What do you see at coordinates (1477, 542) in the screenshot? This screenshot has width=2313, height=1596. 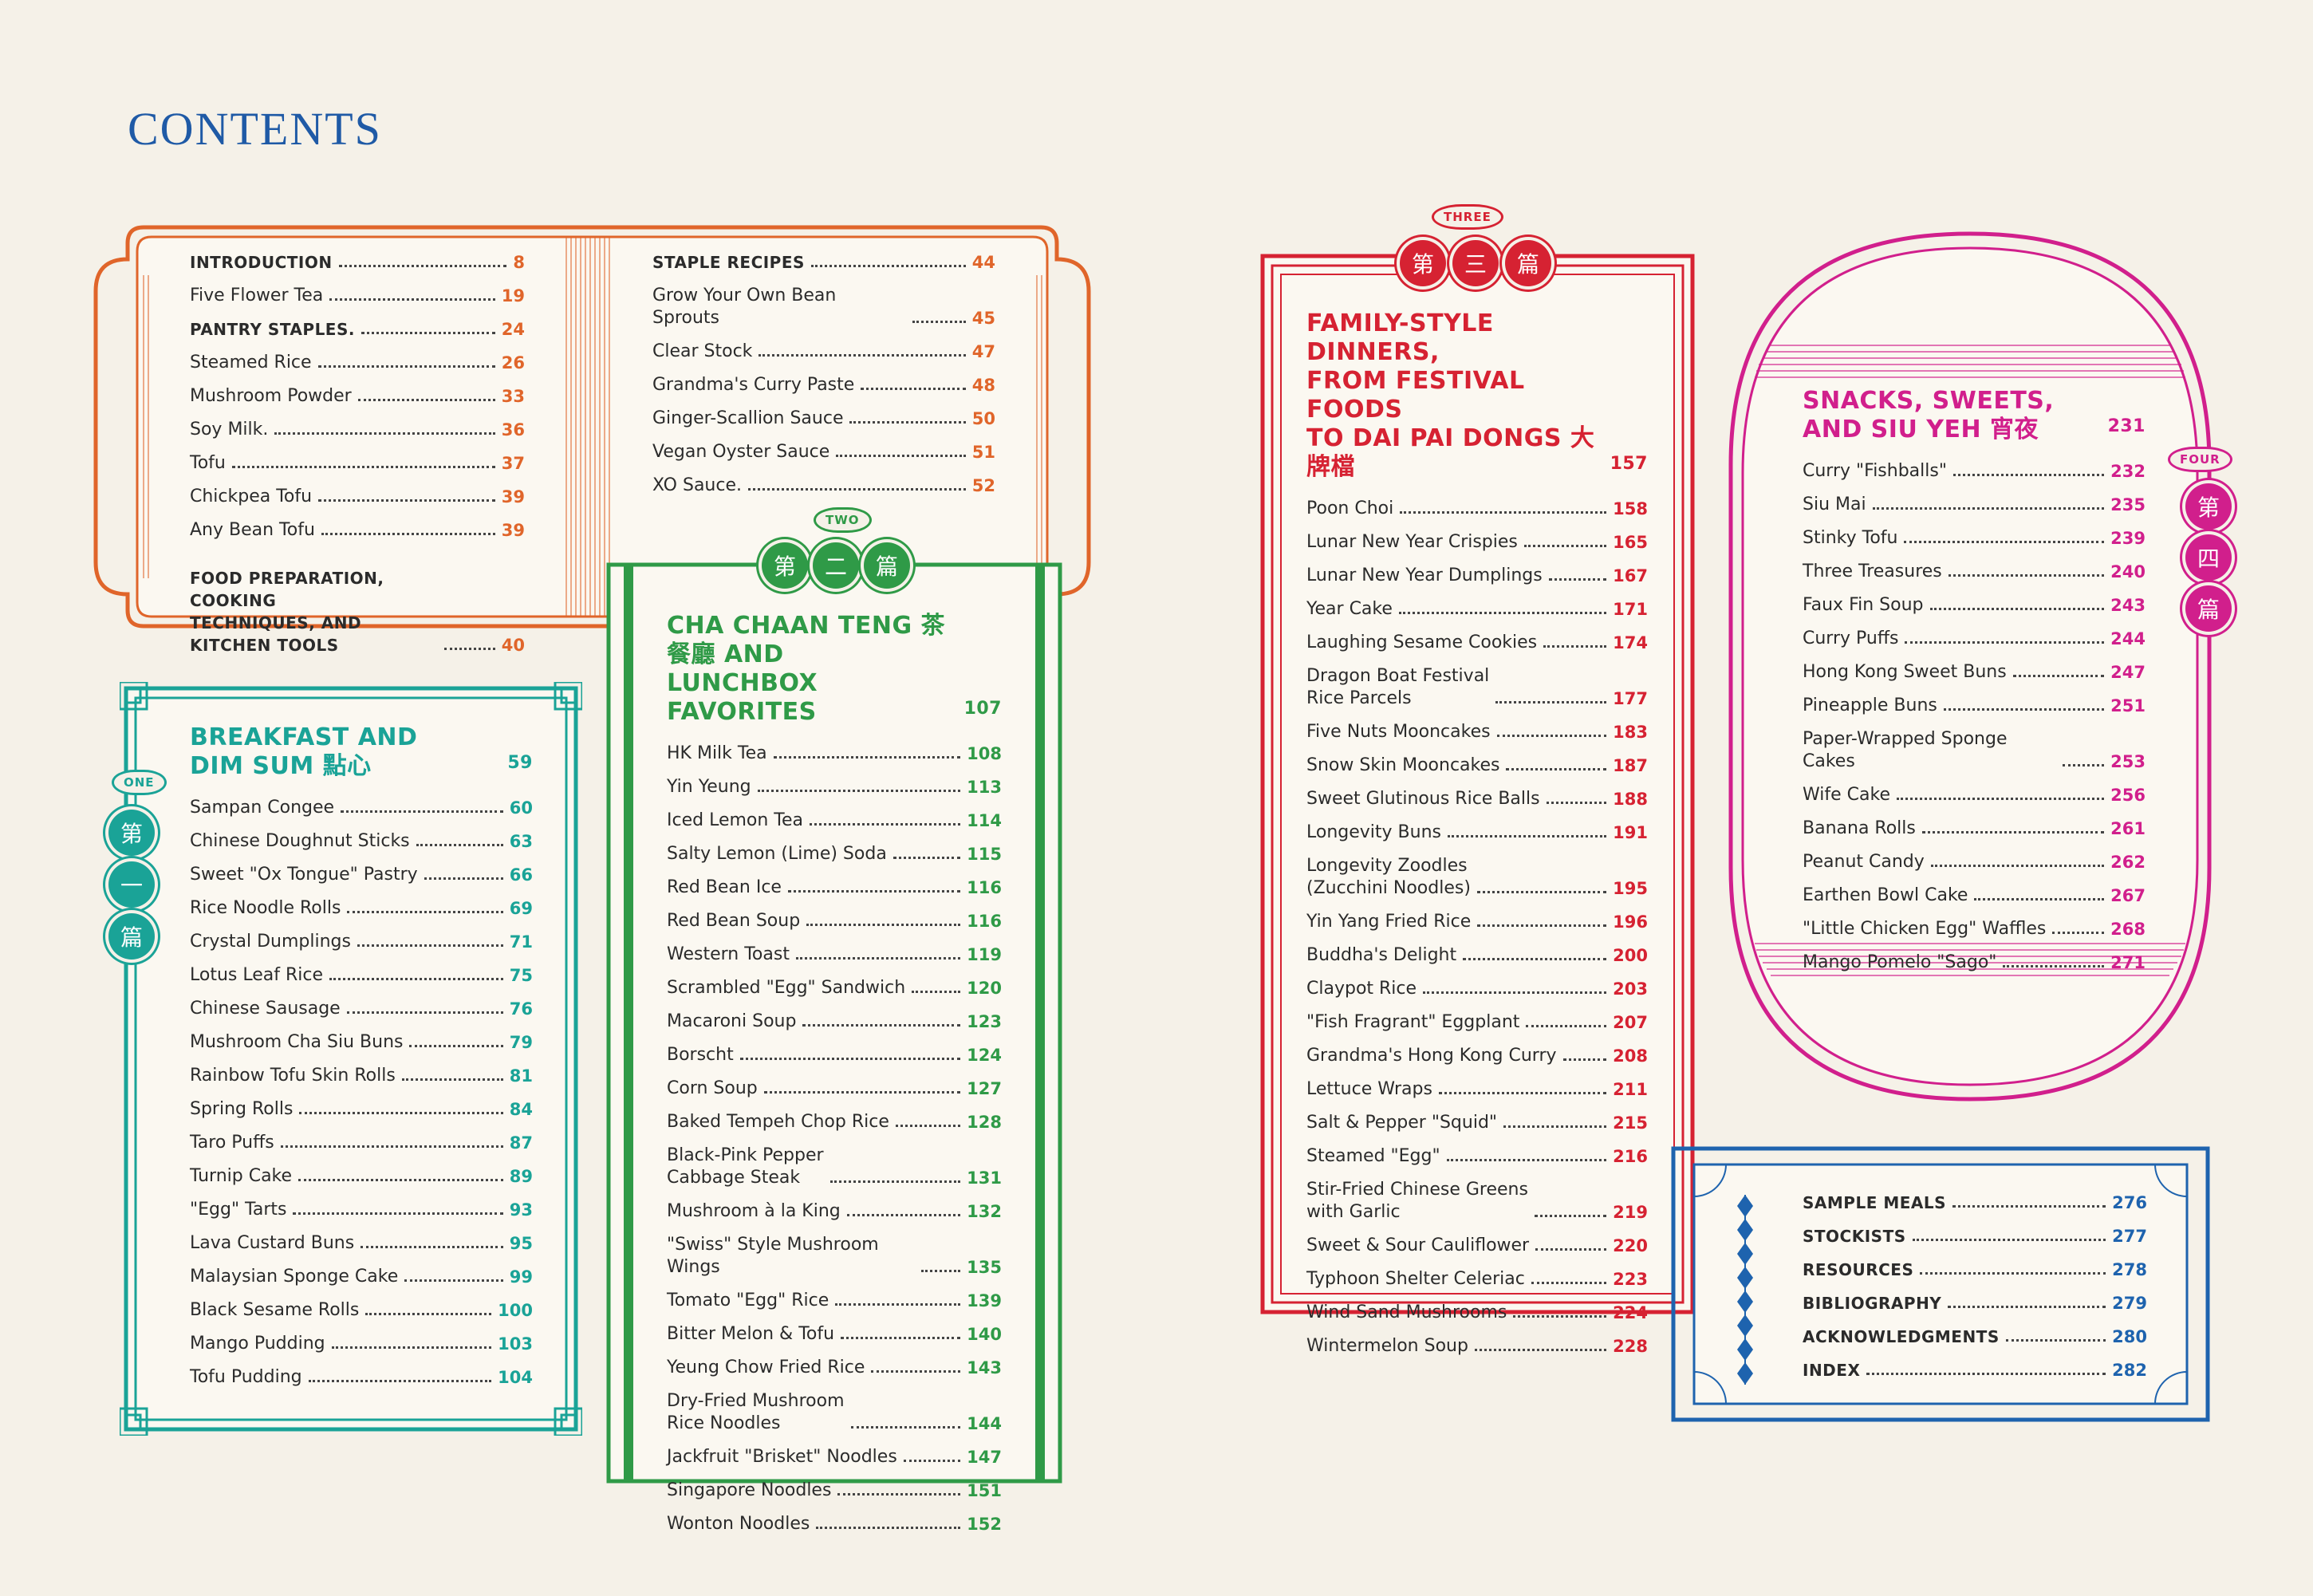 I see `toc-entry: Lunar New Year Crispies 165` at bounding box center [1477, 542].